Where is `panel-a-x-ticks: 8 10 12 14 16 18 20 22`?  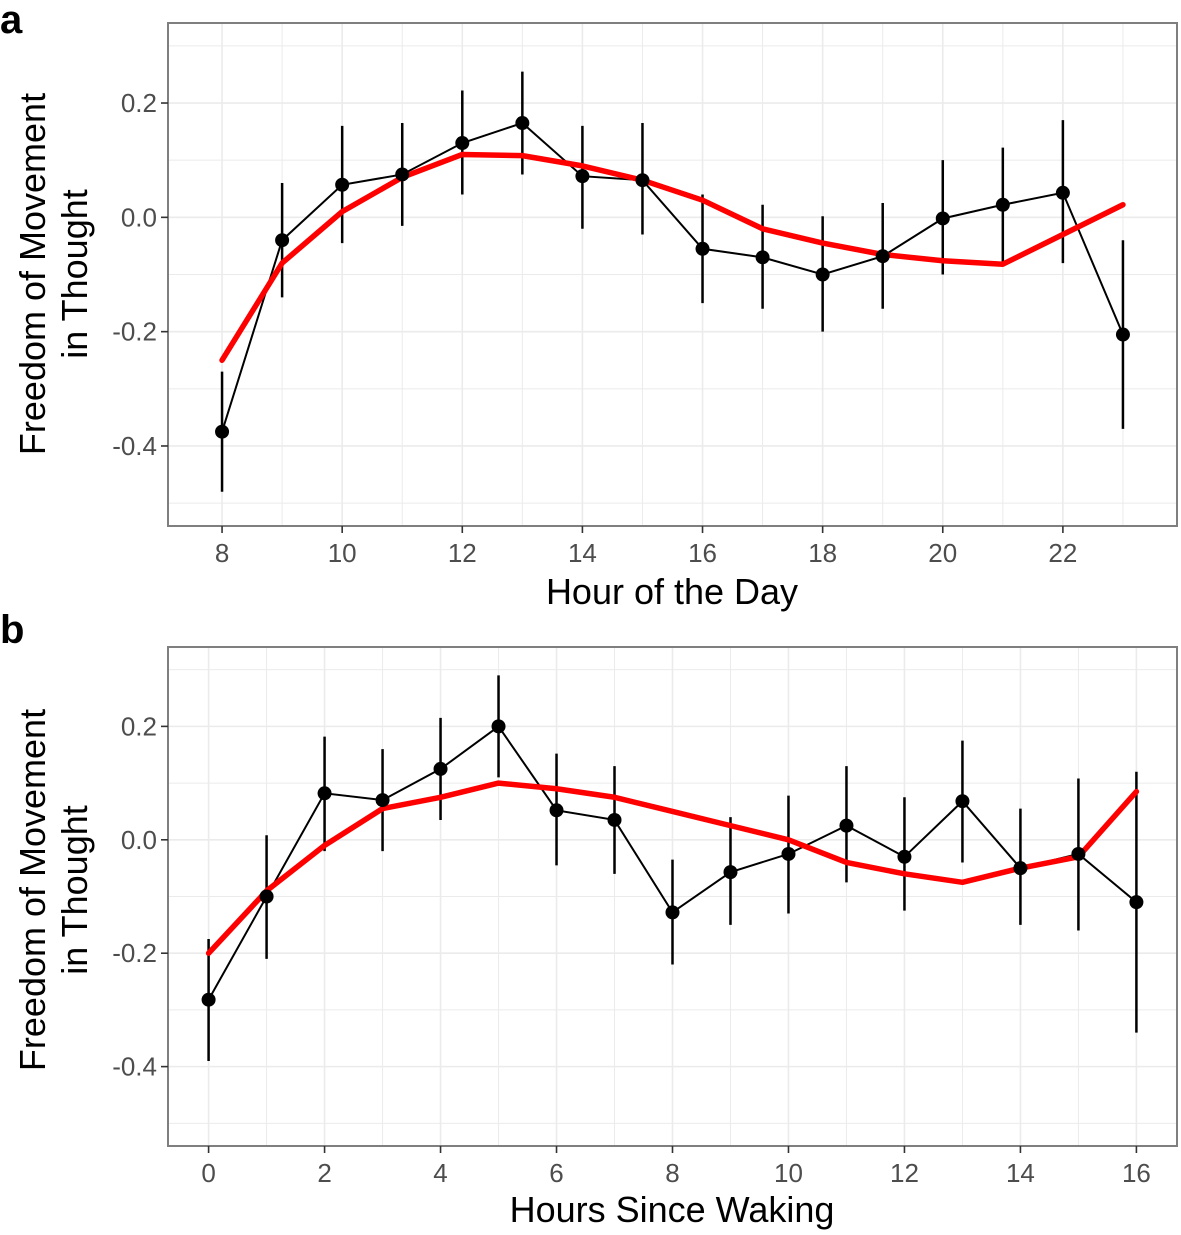
panel-a-x-ticks: 8 10 12 14 16 18 20 22 is located at coordinates (646, 547).